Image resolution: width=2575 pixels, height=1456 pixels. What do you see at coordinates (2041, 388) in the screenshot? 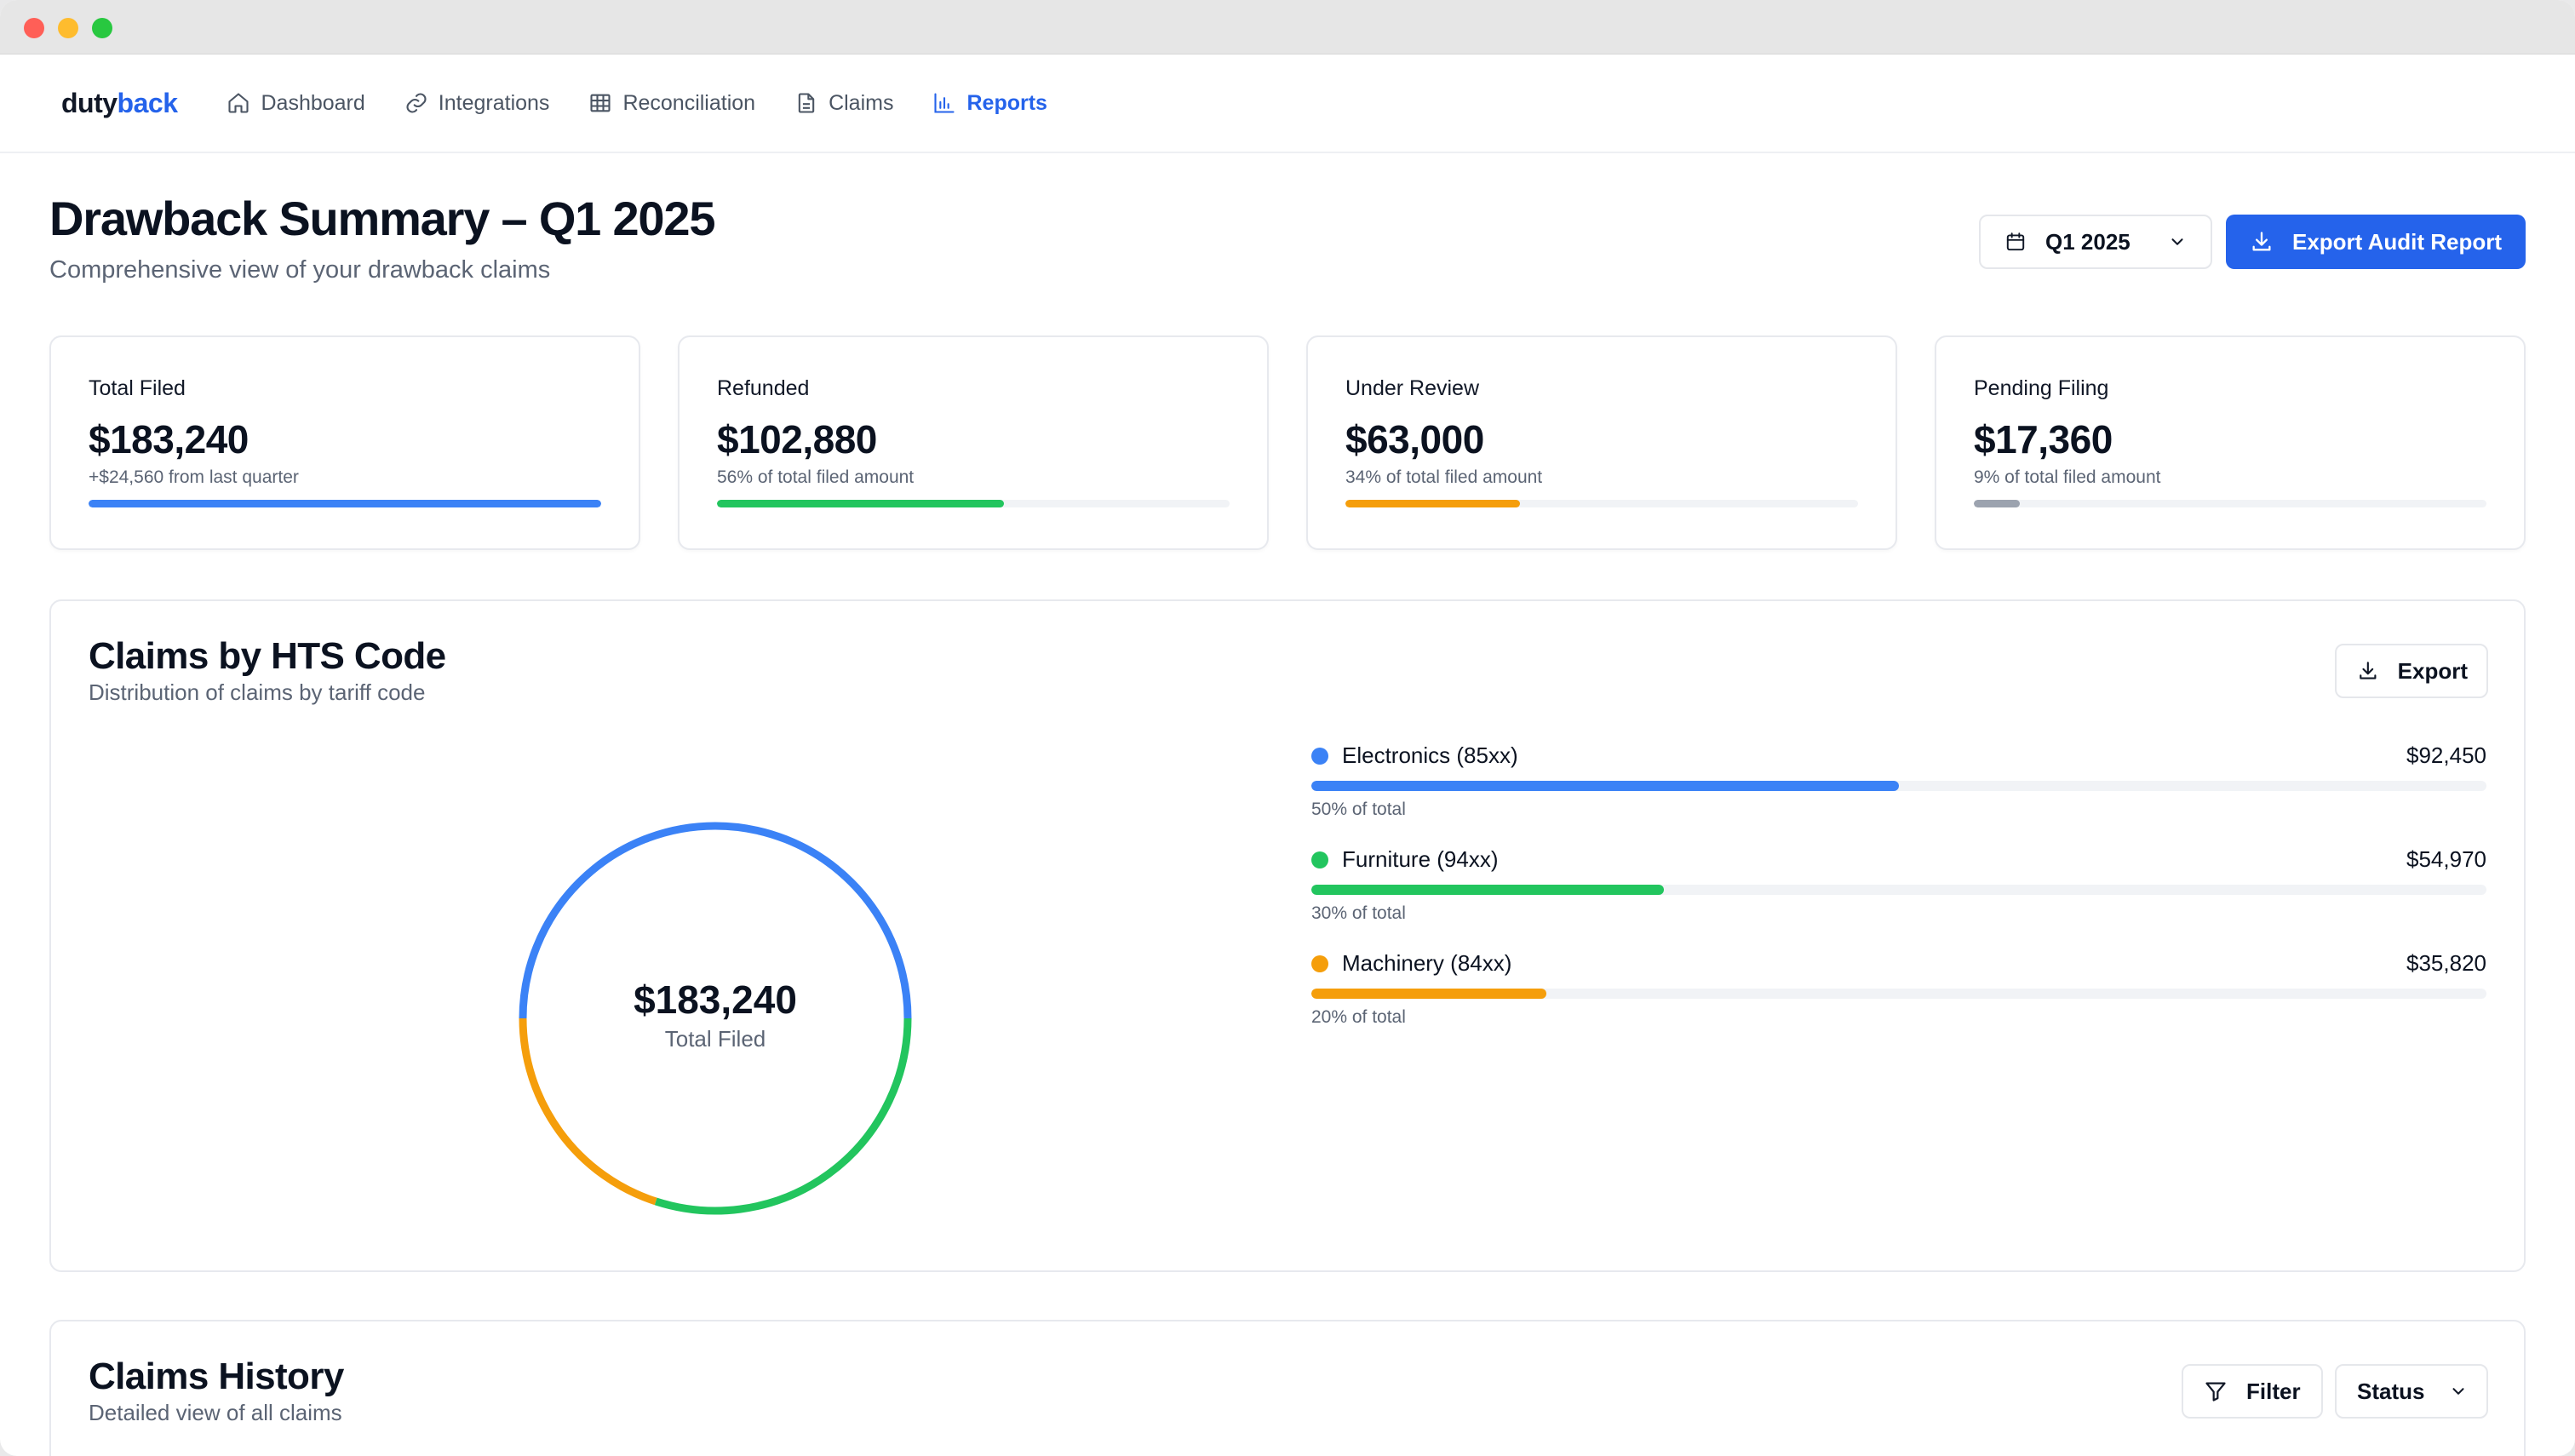
I see `stat-label: Pending Filing` at bounding box center [2041, 388].